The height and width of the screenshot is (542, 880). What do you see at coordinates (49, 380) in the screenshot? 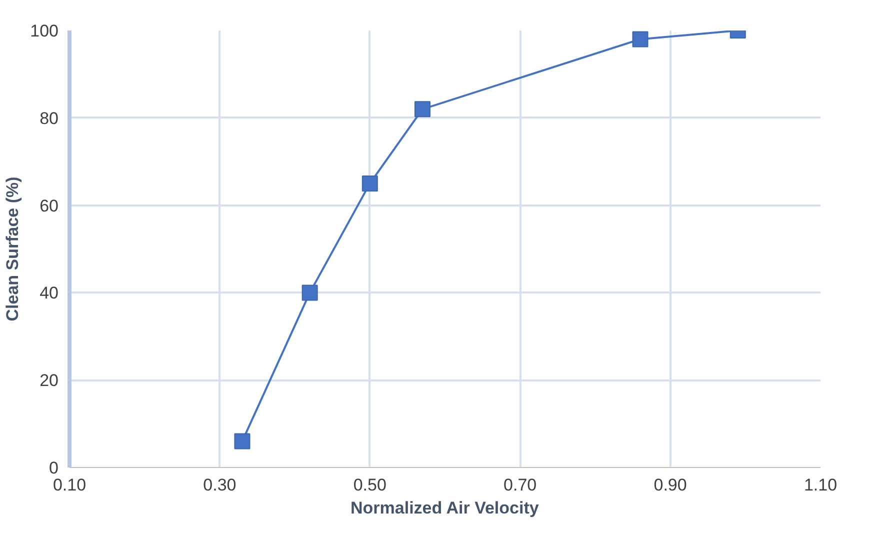
I see `y-tick-label: 20` at bounding box center [49, 380].